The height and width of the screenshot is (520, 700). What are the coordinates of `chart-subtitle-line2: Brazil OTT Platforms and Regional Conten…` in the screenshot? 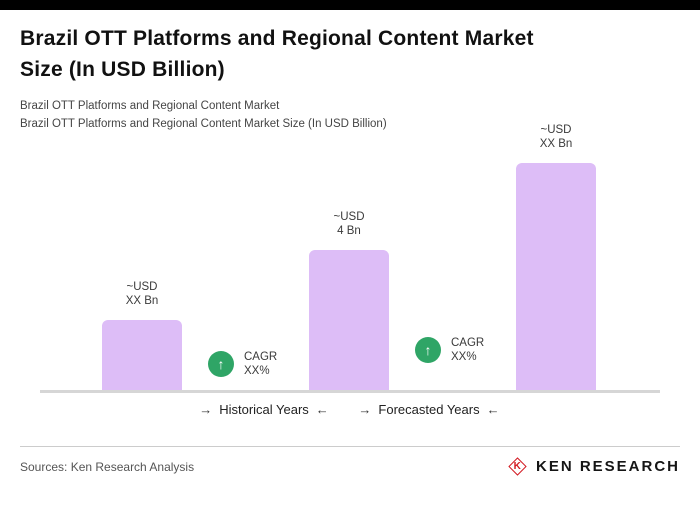 It's located at (203, 123).